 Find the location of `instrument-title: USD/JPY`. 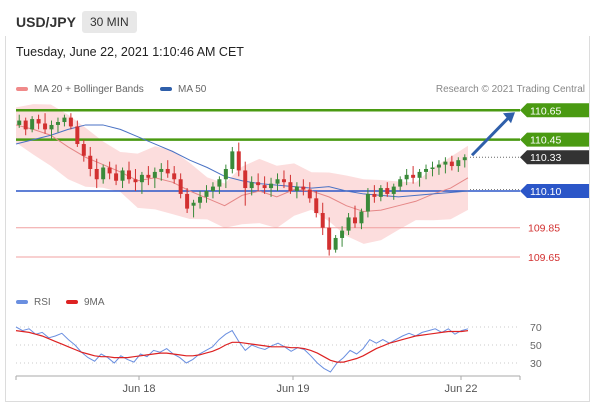

instrument-title: USD/JPY is located at coordinates (46, 22).